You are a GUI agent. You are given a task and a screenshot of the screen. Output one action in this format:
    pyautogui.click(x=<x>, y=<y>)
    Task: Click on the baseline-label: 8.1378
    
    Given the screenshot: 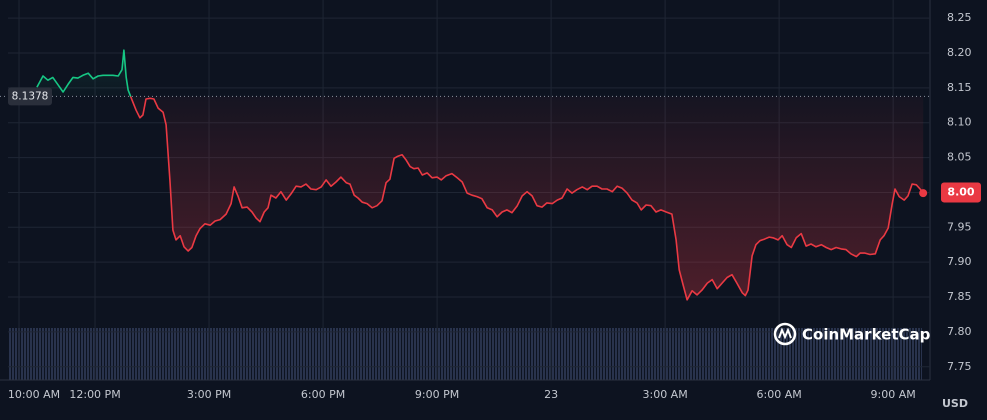 What is the action you would take?
    pyautogui.click(x=30, y=96)
    